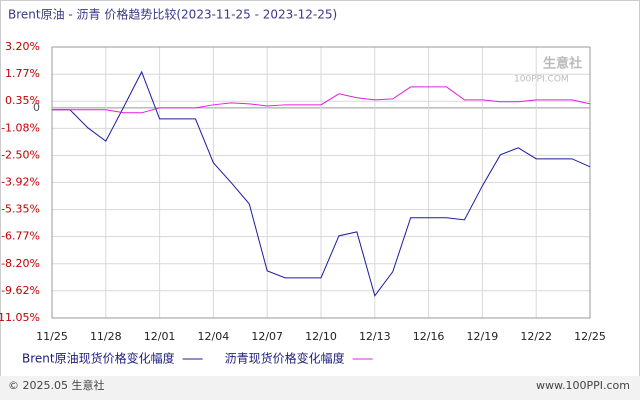 This screenshot has width=640, height=400. What do you see at coordinates (20, 154) in the screenshot?
I see `y-tick-label: -2.50%` at bounding box center [20, 154].